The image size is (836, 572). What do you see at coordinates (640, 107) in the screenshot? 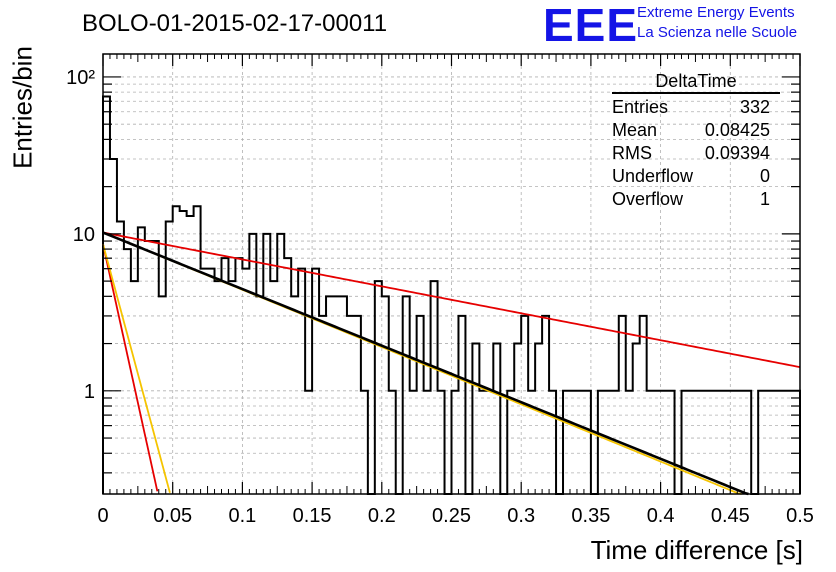
I see `stats-label: Entries` at bounding box center [640, 107].